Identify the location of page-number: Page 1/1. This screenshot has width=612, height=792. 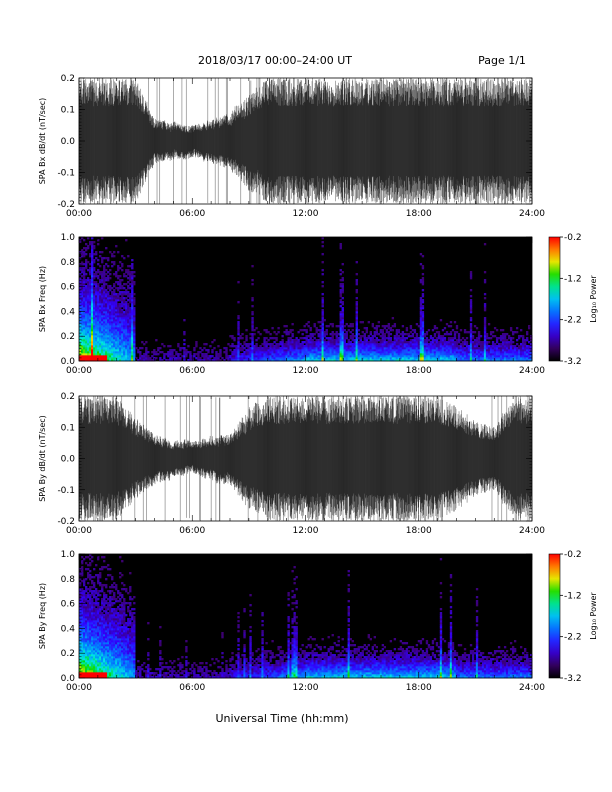
(502, 60).